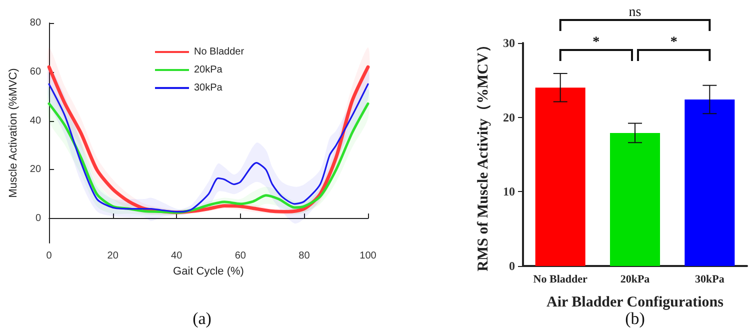  What do you see at coordinates (36, 23) in the screenshot?
I see `y-tick-label: 80` at bounding box center [36, 23].